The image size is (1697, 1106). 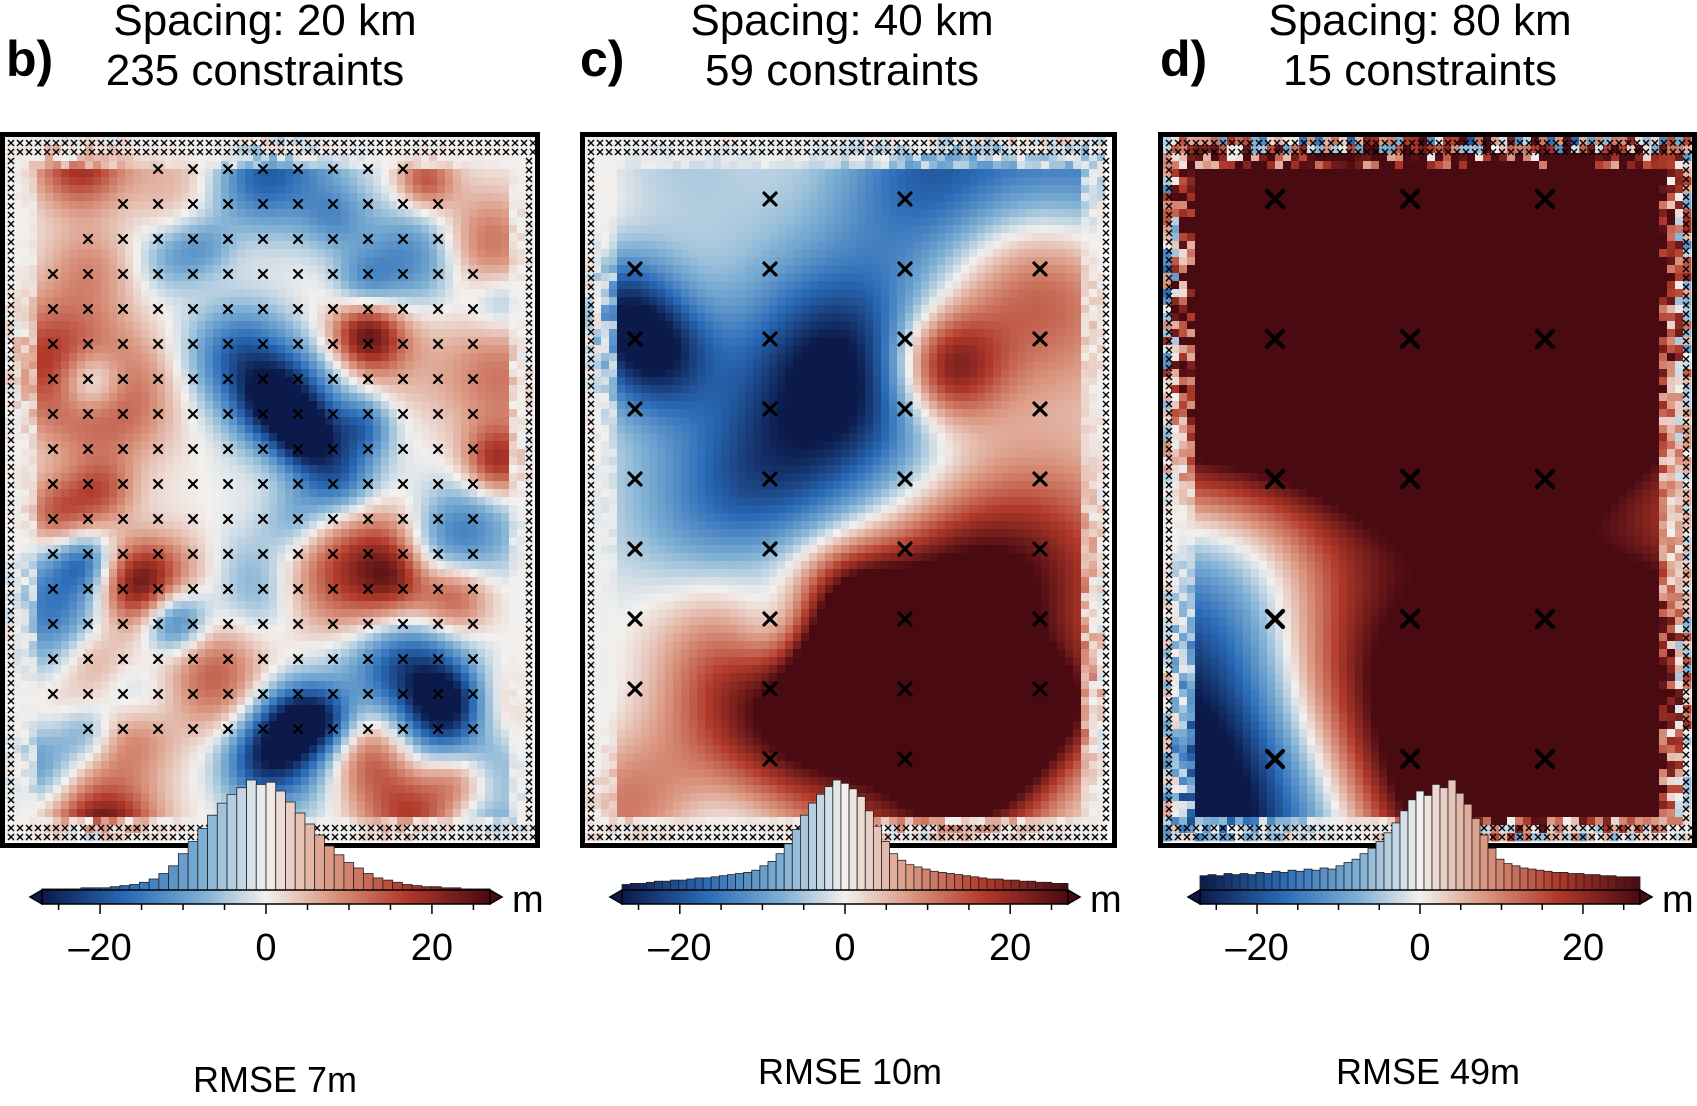 What do you see at coordinates (1256, 948) in the screenshot?
I see `colorbar-tick-label: –20` at bounding box center [1256, 948].